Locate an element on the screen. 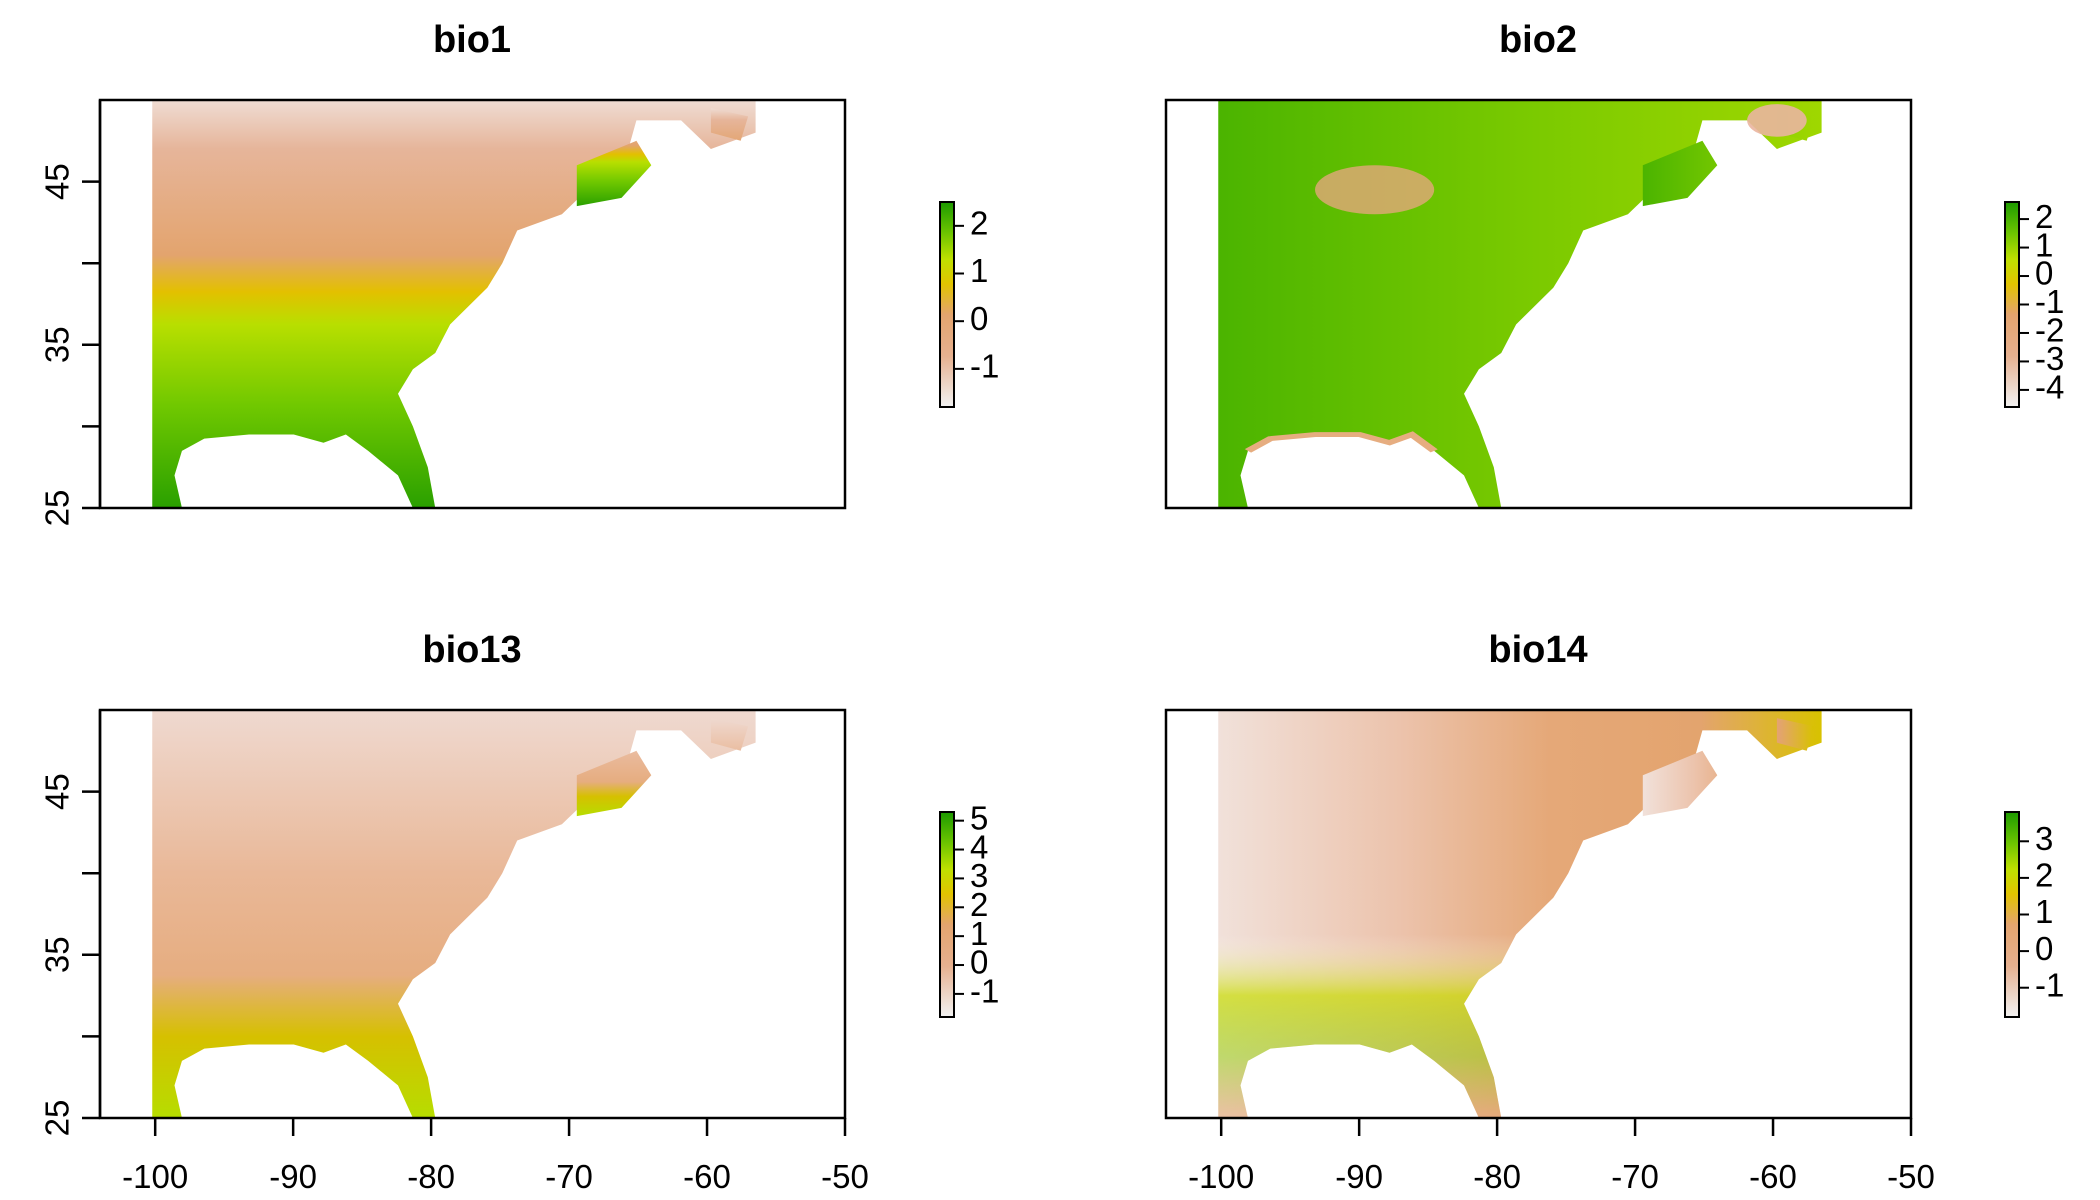 The image size is (2100, 1200). panel-title: bio14 is located at coordinates (1537, 650).